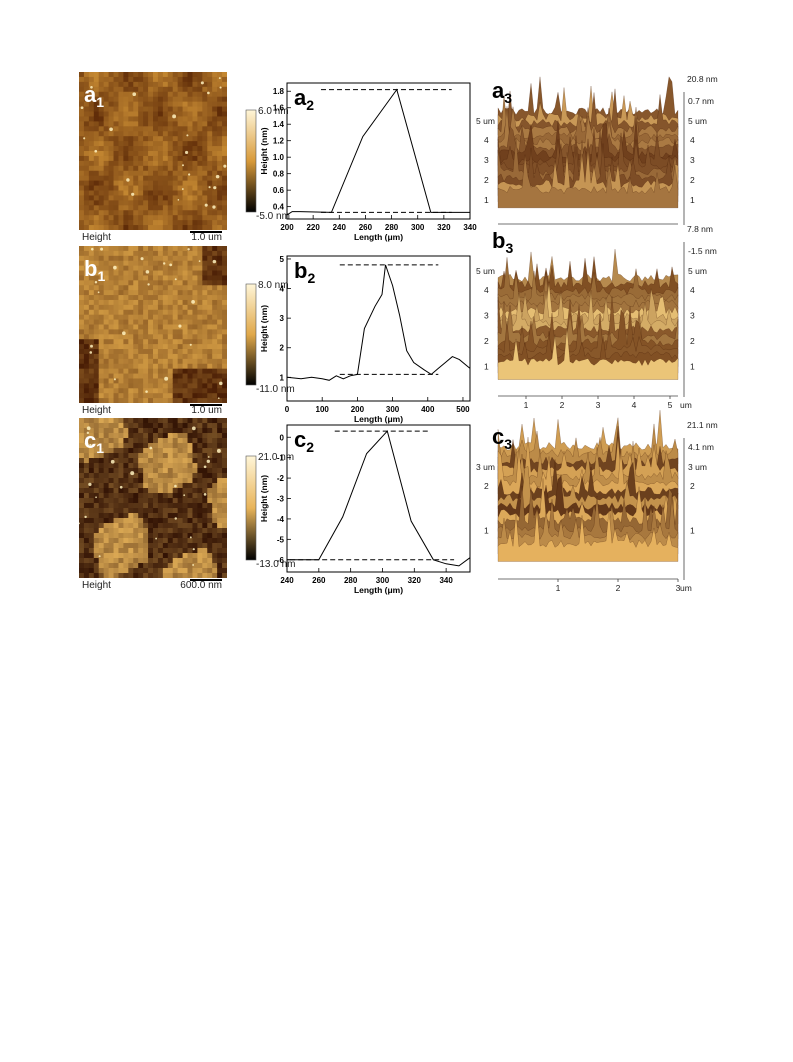  I want to click on y-tick-label-right: 2, so click(692, 486).